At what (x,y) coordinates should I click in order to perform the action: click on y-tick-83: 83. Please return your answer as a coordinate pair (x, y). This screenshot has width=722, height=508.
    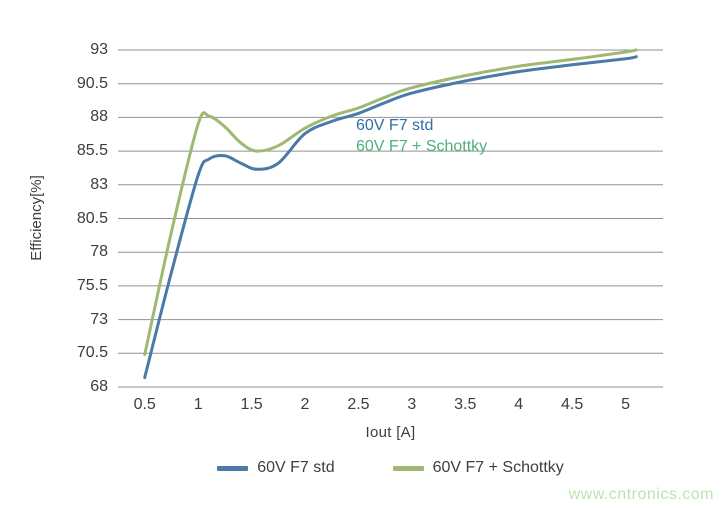
    Looking at the image, I should click on (99, 184).